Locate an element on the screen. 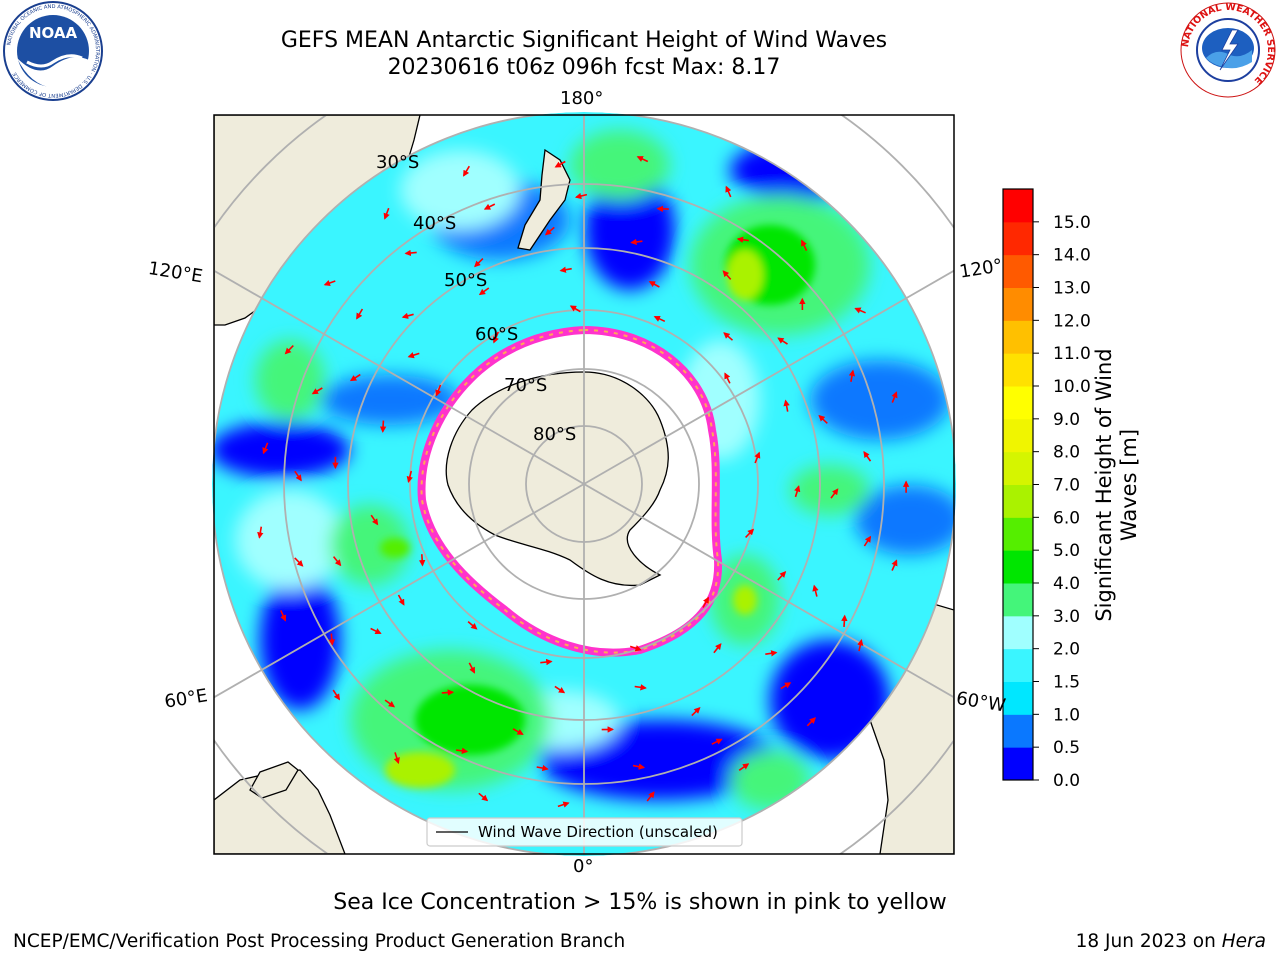 The width and height of the screenshot is (1280, 960). noaa-logo-text: NOAA is located at coordinates (53, 33).